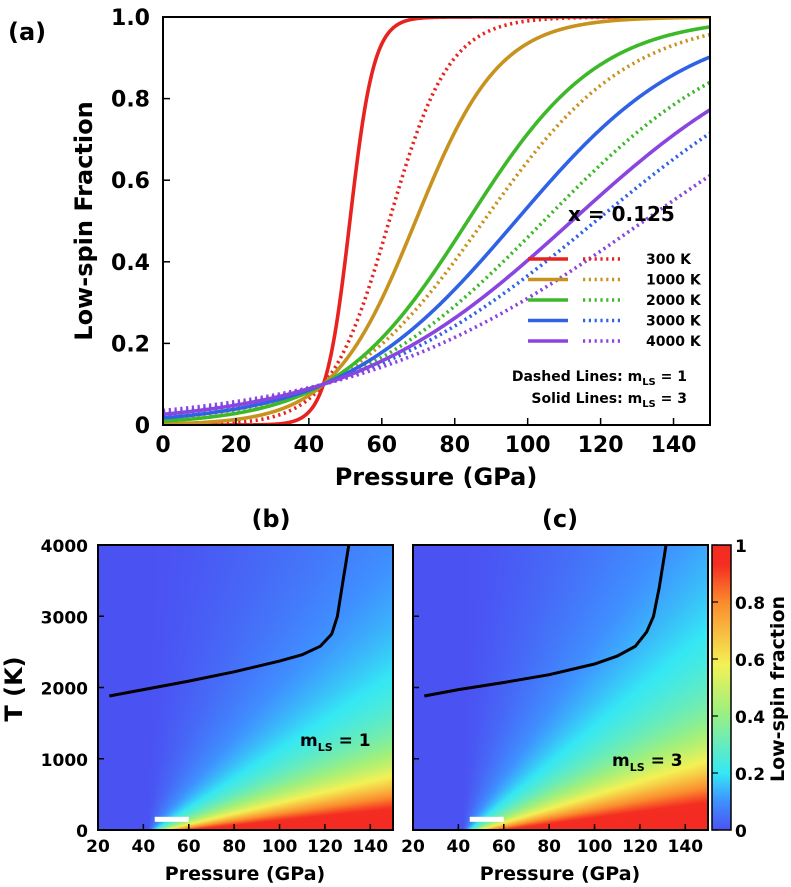 Image resolution: width=791 pixels, height=887 pixels. What do you see at coordinates (426, 438) in the screenshot?
I see `panel-a-x-ticks: 0 20 40 60 80 100 120 140` at bounding box center [426, 438].